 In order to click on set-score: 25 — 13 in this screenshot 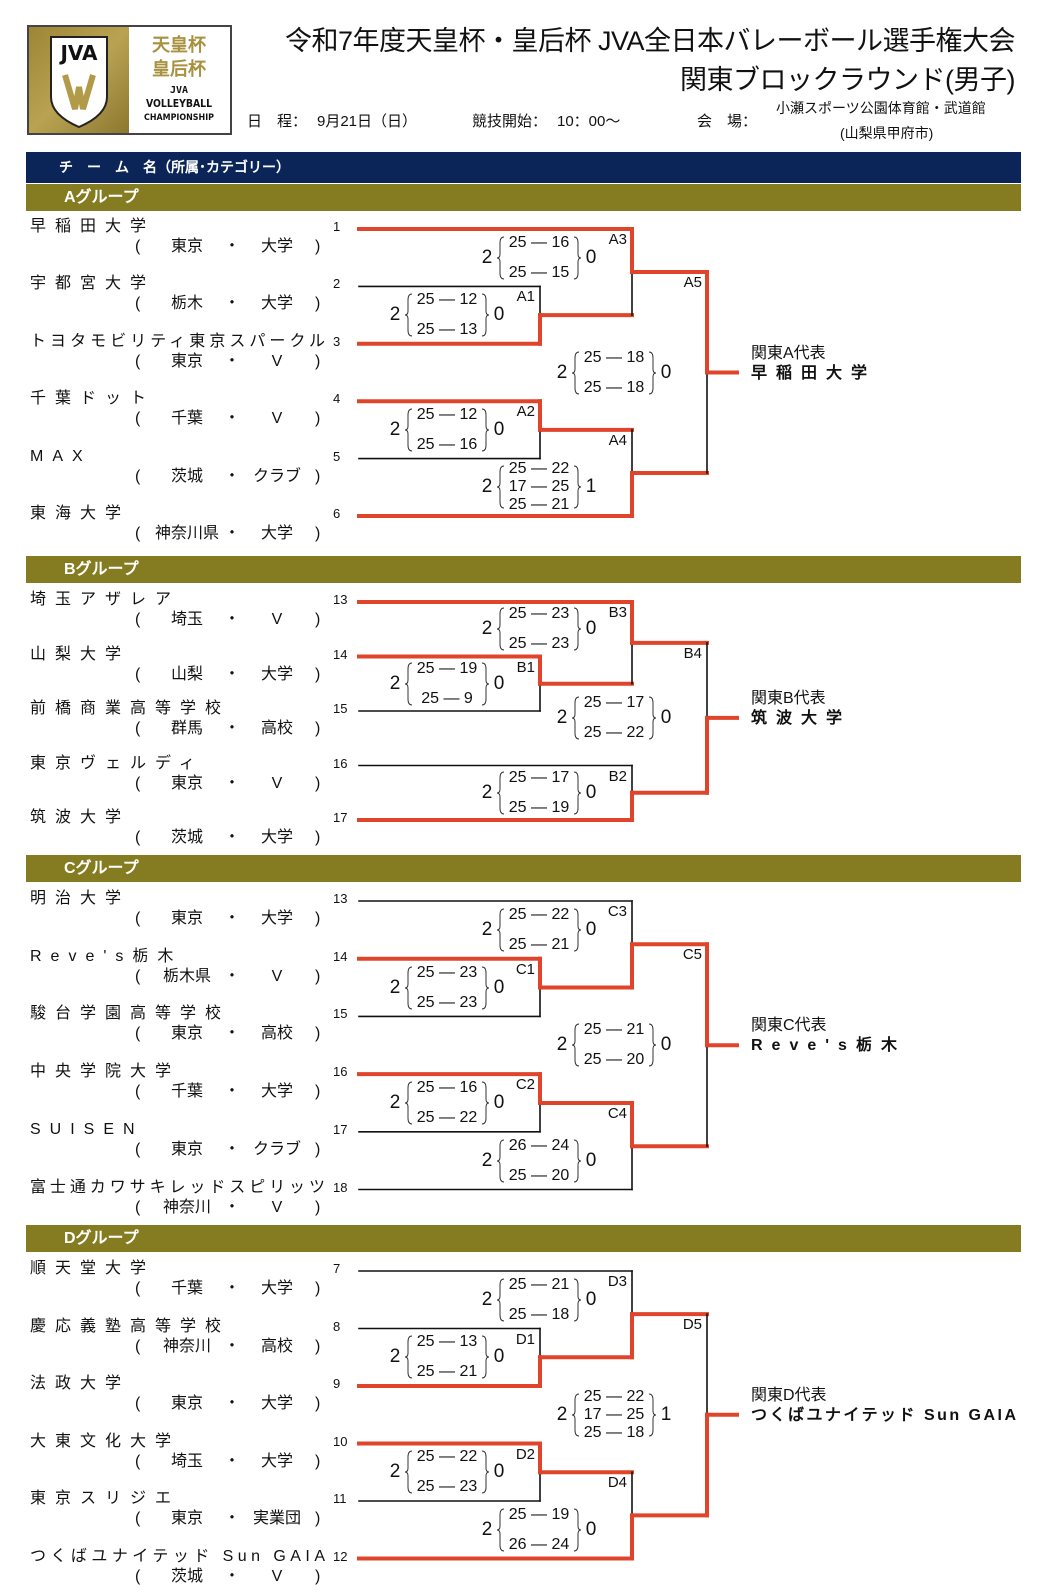, I will do `click(447, 1342)`.